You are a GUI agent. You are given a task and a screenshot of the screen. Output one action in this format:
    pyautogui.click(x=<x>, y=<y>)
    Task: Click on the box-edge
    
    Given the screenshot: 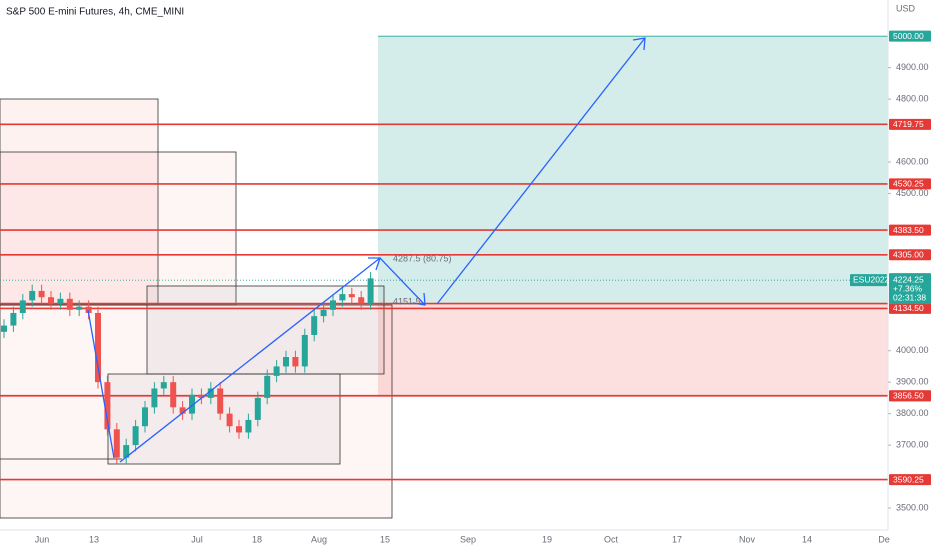 What is the action you would take?
    pyautogui.click(x=61, y=459)
    